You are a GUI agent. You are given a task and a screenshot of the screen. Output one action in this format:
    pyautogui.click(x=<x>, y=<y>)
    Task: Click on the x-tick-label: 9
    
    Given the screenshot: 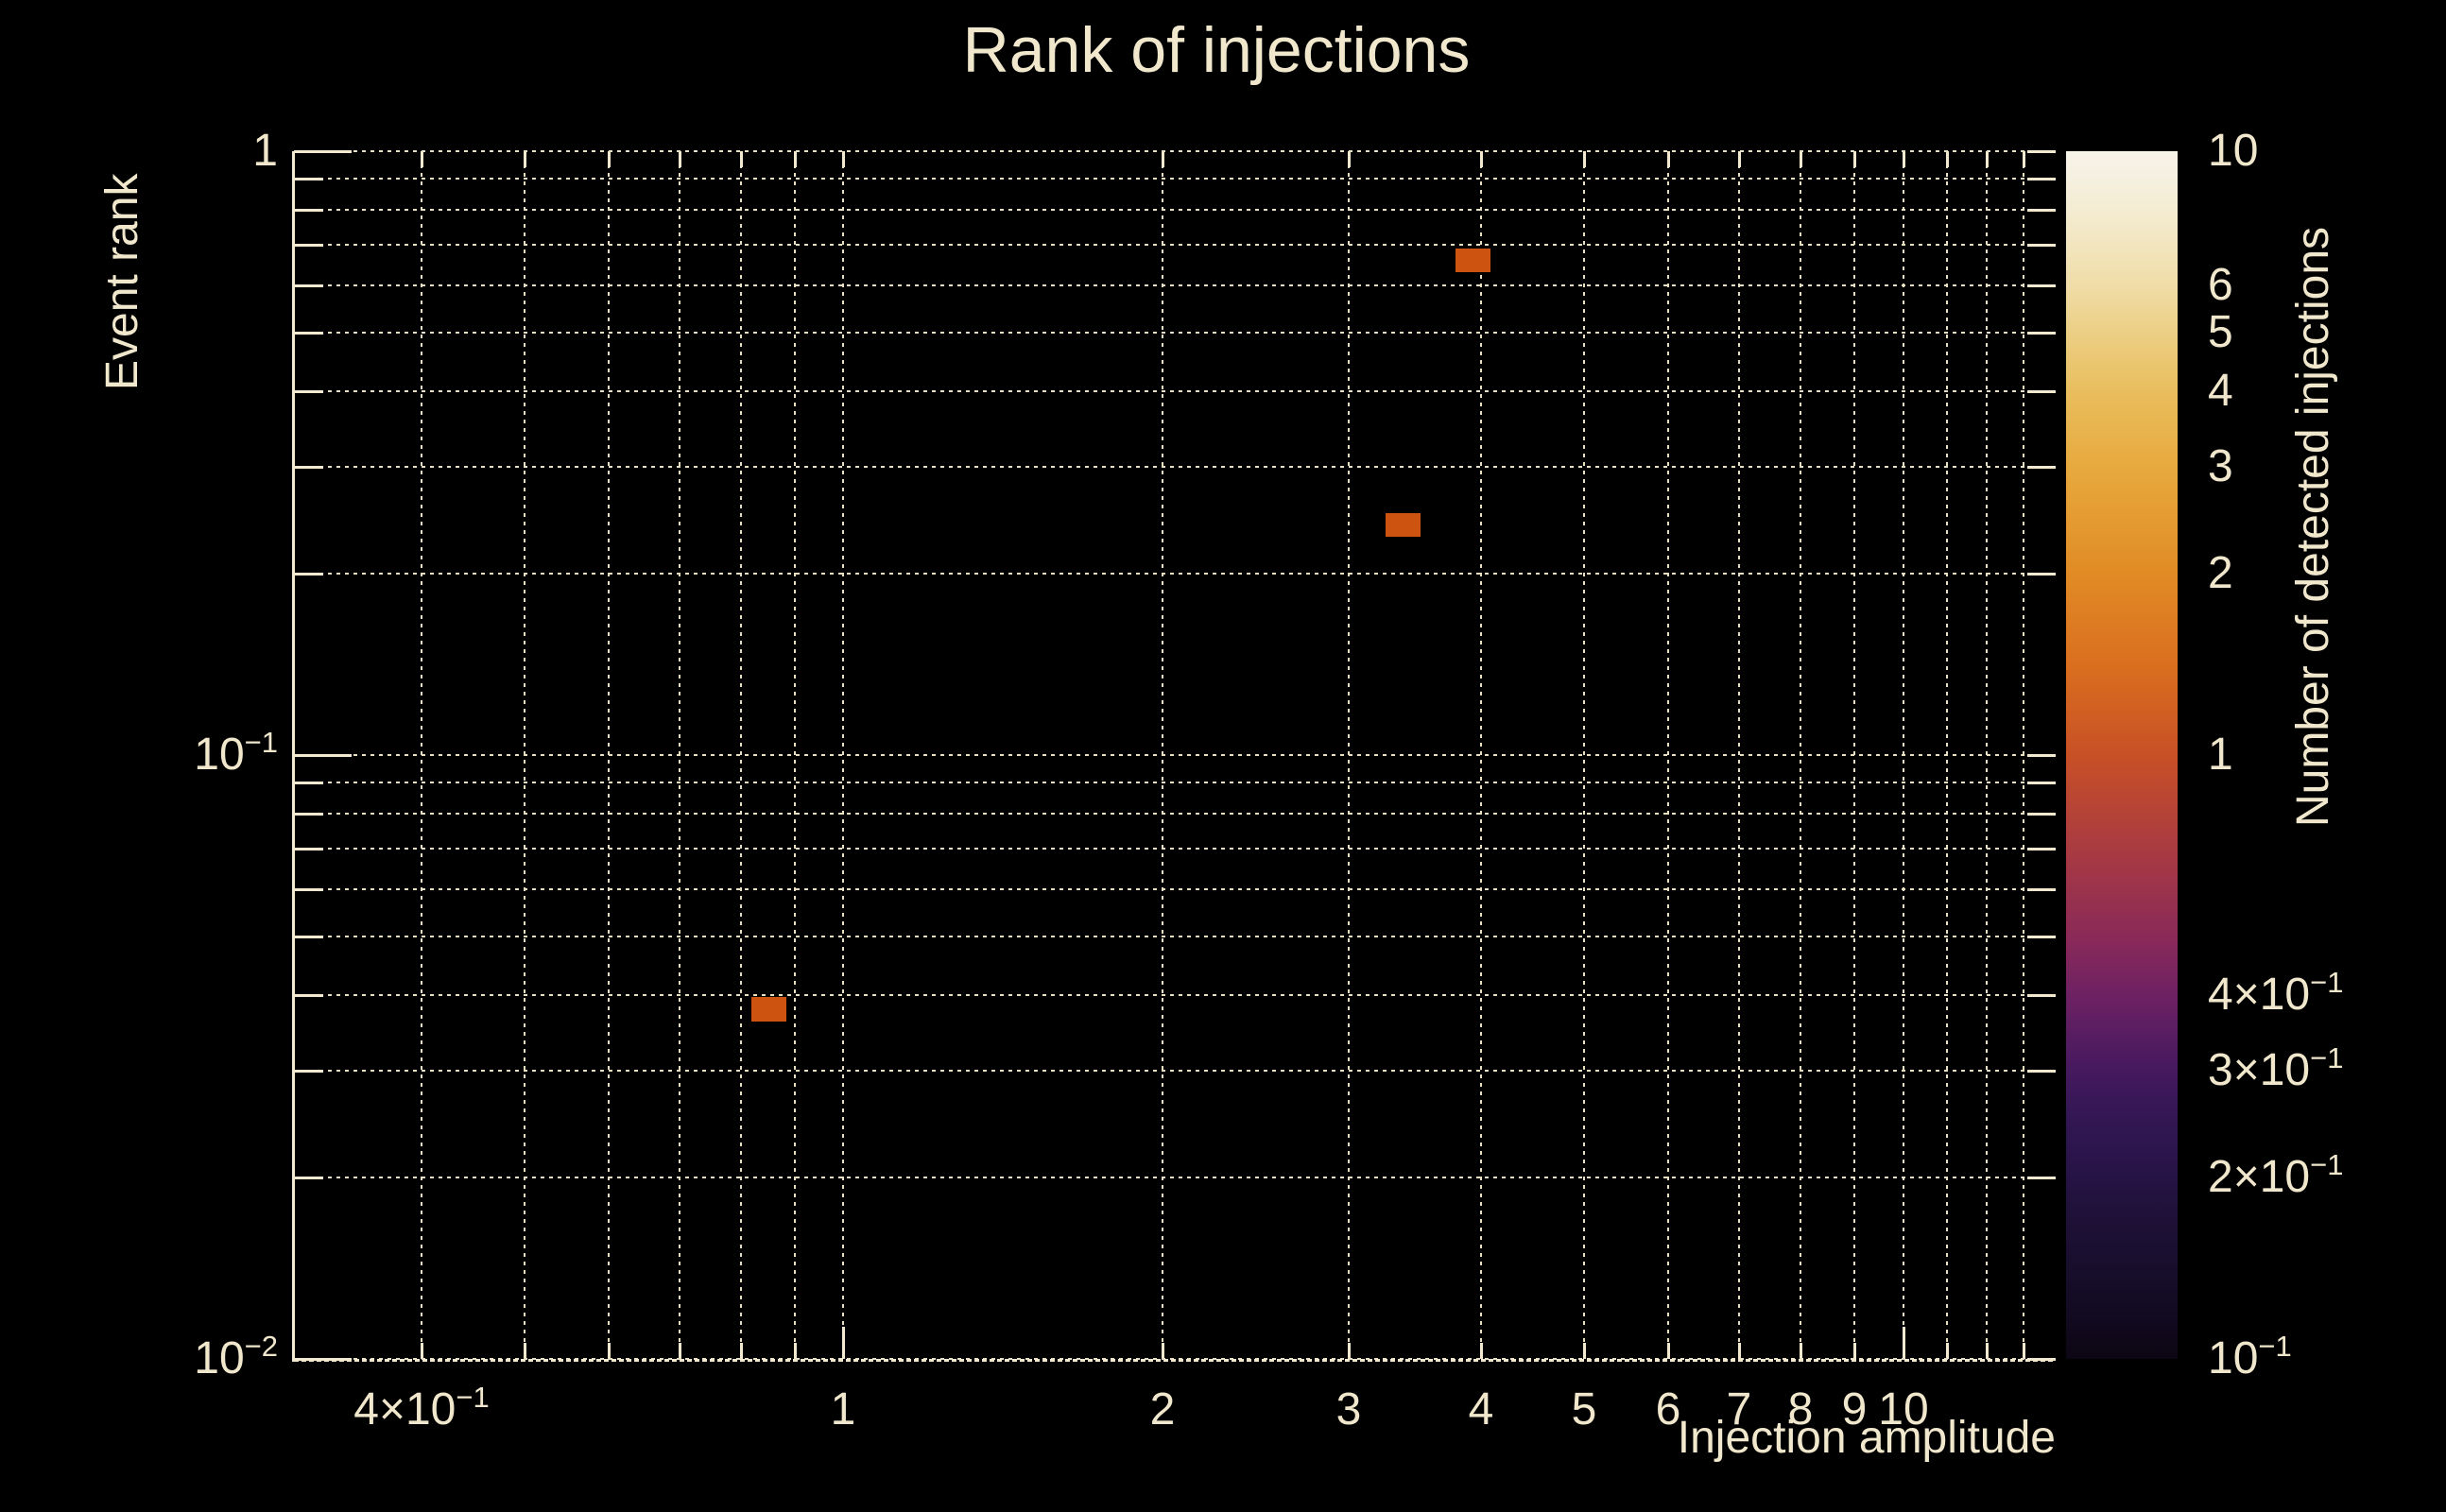 What is the action you would take?
    pyautogui.click(x=1854, y=1409)
    